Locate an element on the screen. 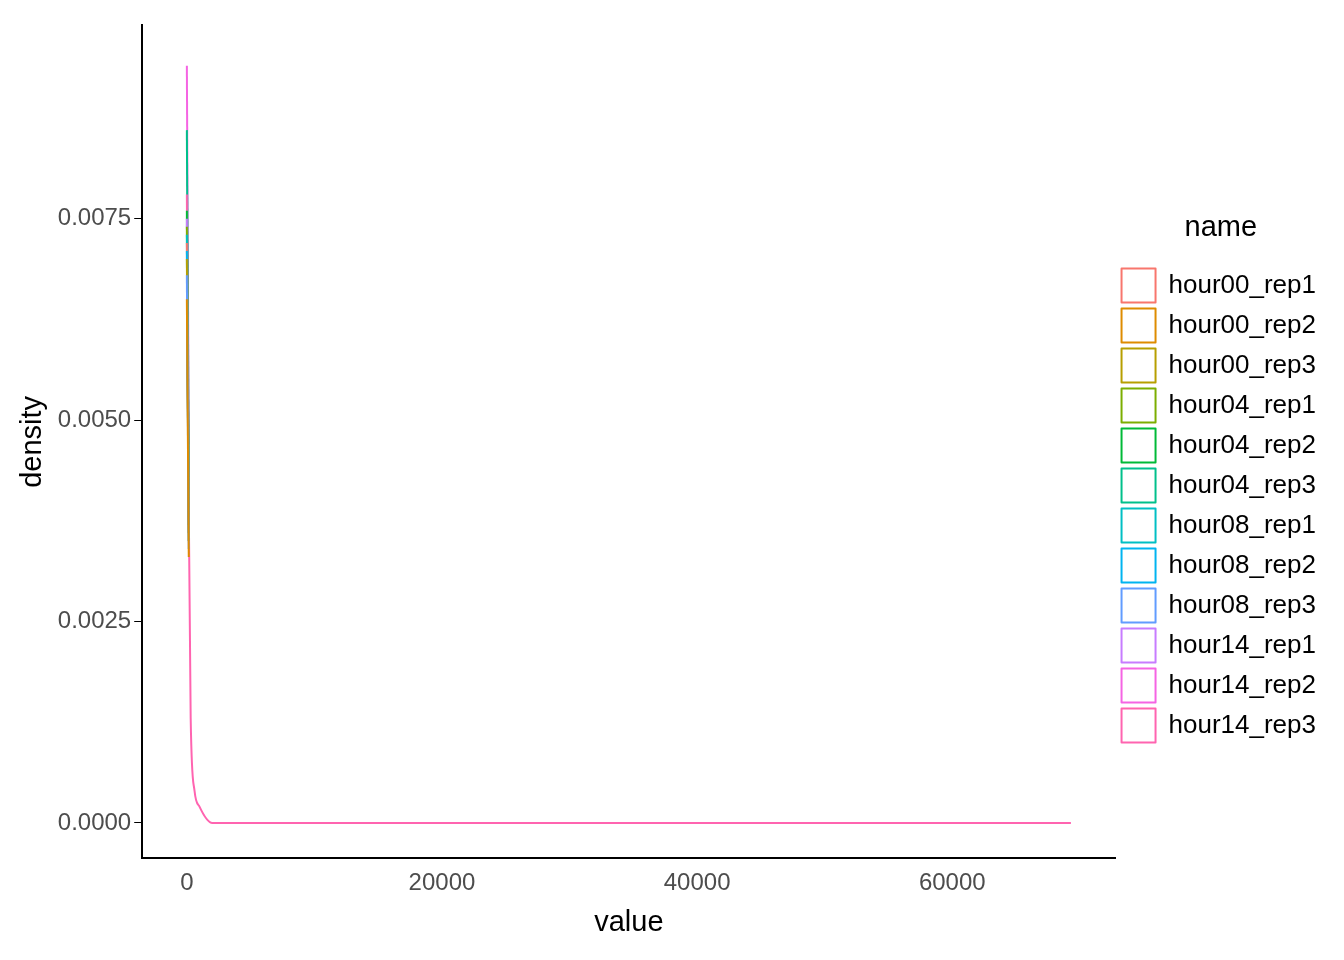 The image size is (1344, 960). legend-label: hour08_rep1 is located at coordinates (1242, 523).